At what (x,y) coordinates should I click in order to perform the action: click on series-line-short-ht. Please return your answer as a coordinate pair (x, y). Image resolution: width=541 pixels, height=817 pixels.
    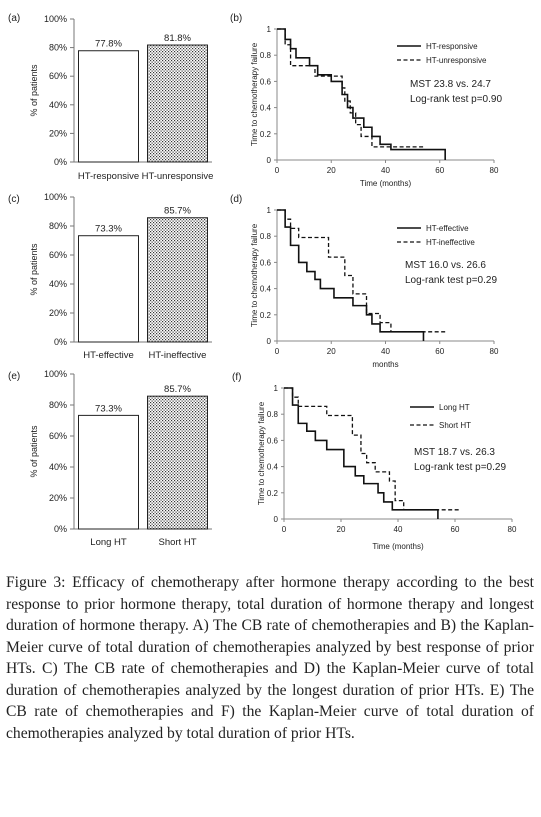
    Looking at the image, I should click on (372, 449).